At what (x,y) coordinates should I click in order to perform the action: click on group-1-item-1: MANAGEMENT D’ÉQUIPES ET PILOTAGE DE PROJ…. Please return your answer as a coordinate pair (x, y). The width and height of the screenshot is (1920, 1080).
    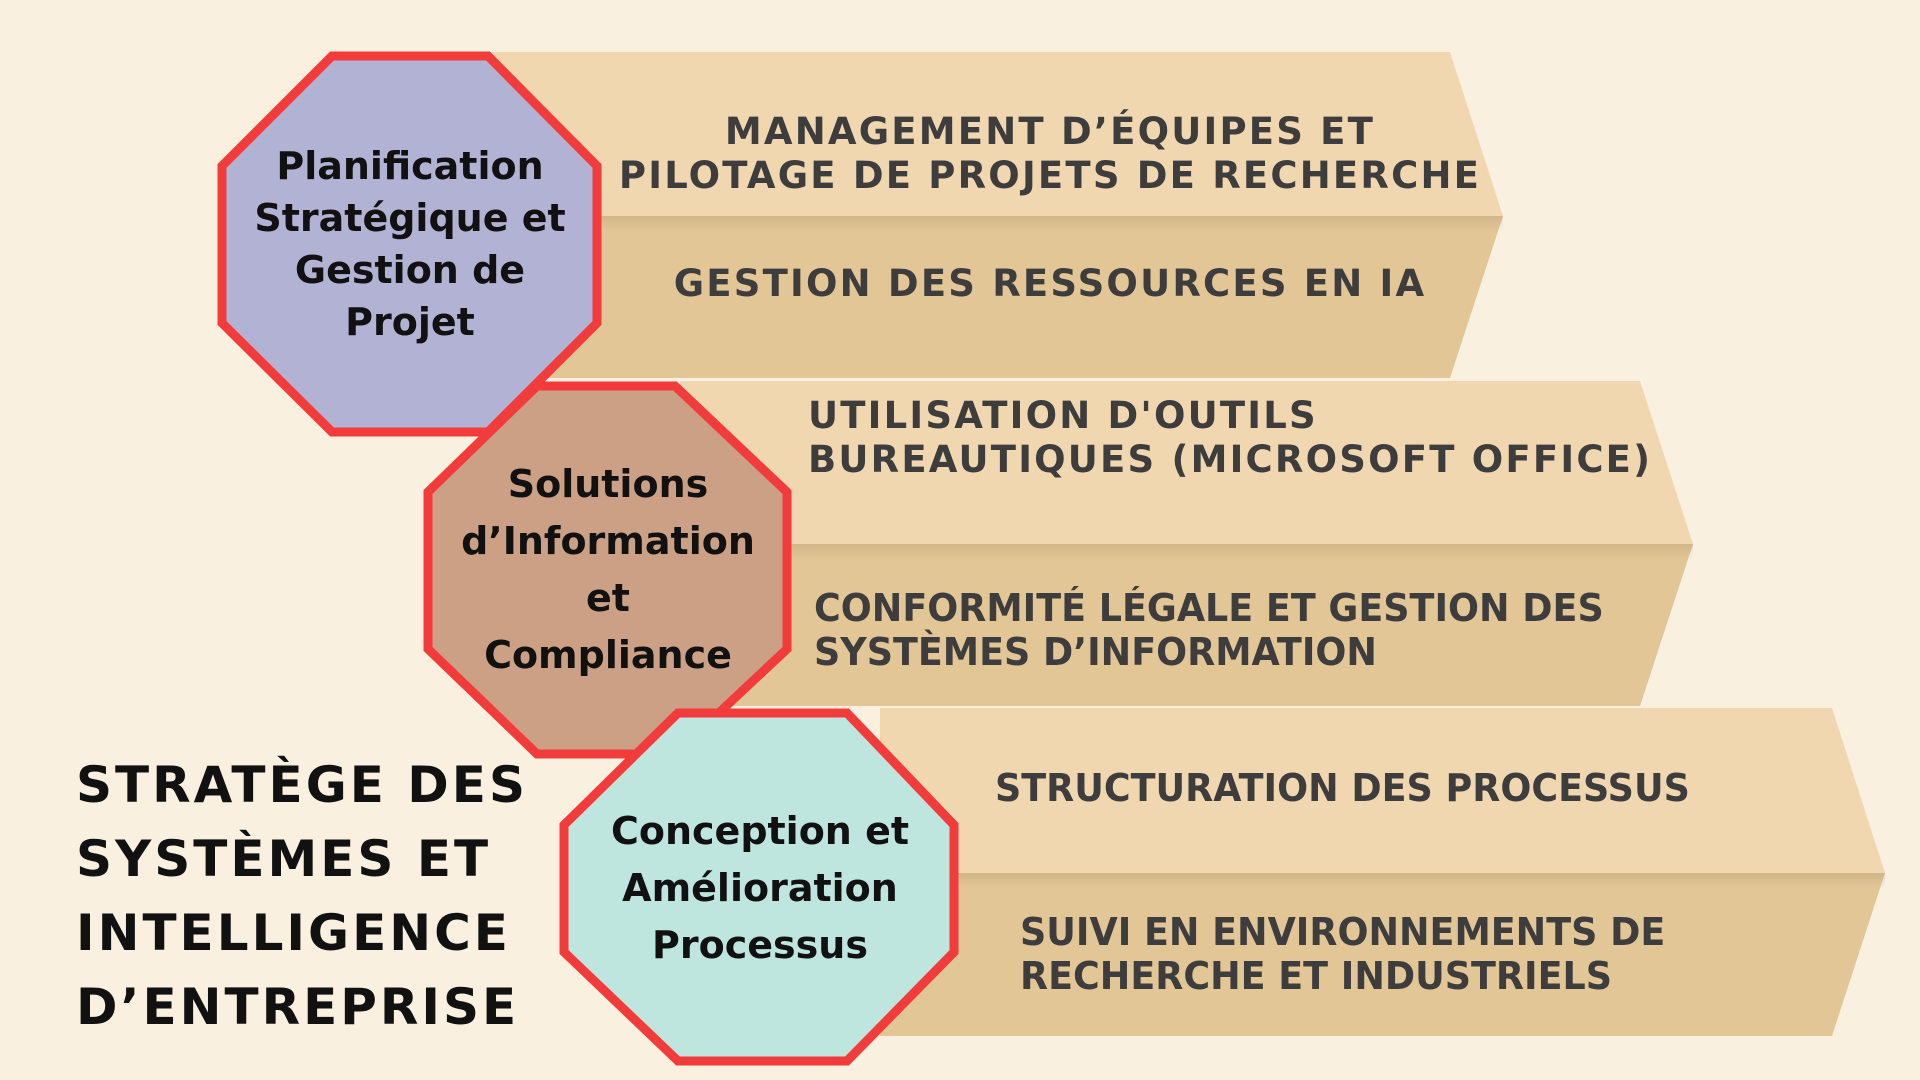
    Looking at the image, I should click on (1050, 153).